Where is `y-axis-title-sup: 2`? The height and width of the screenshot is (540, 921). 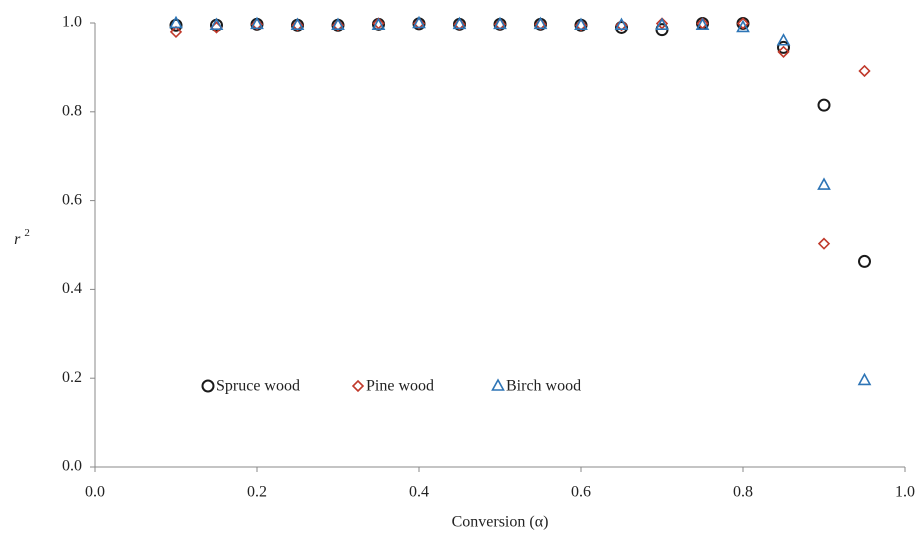 y-axis-title-sup: 2 is located at coordinates (27, 233).